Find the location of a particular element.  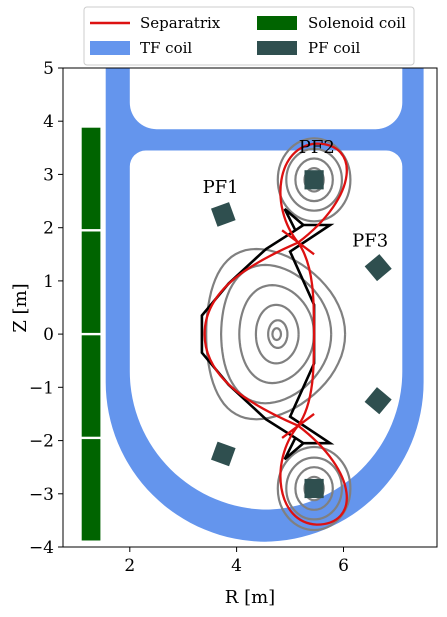

x-tick-label: 2 is located at coordinates (129, 566).